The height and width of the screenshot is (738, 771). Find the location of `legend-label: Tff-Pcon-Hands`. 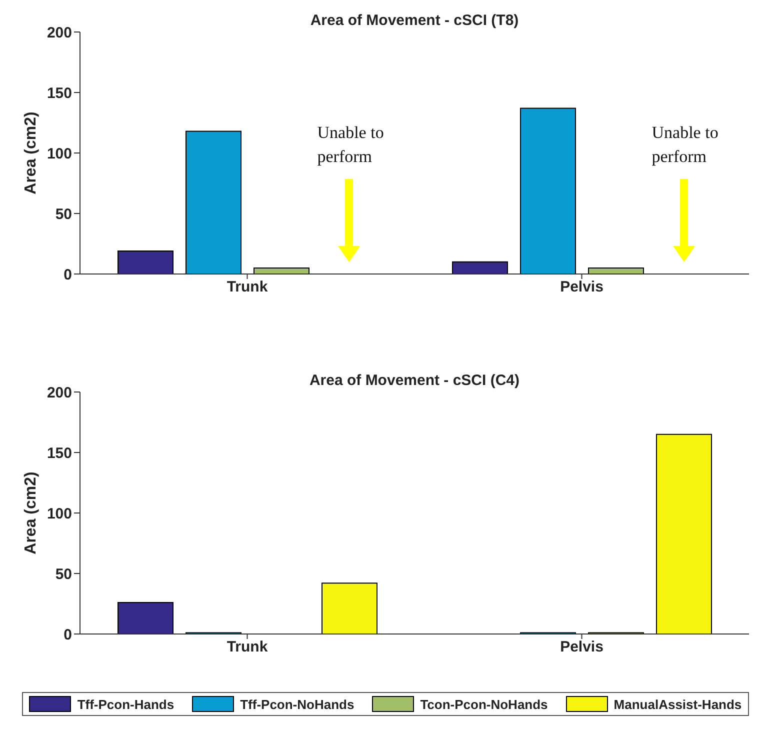

legend-label: Tff-Pcon-Hands is located at coordinates (125, 704).